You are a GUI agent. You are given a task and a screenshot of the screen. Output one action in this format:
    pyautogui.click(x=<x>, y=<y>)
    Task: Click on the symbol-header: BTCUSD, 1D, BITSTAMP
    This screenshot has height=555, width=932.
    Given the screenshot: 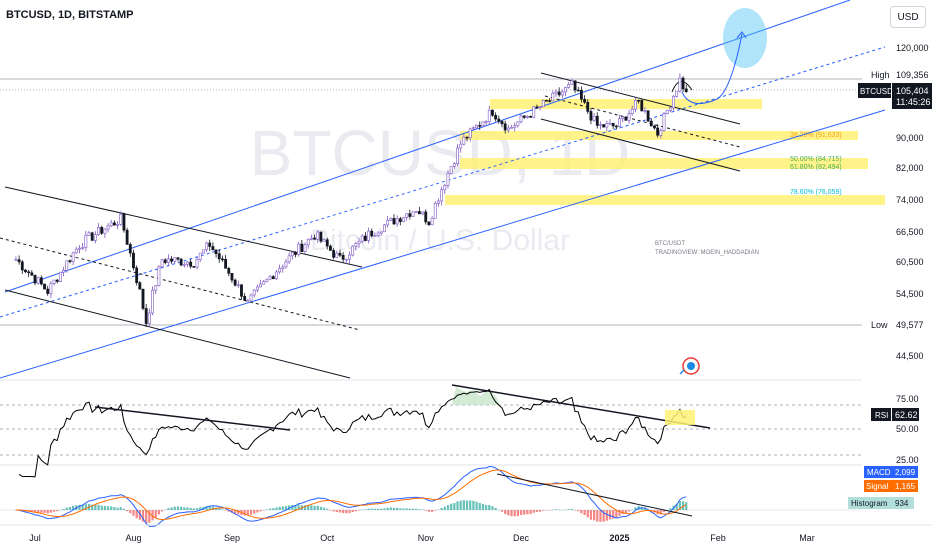 What is the action you would take?
    pyautogui.click(x=70, y=15)
    